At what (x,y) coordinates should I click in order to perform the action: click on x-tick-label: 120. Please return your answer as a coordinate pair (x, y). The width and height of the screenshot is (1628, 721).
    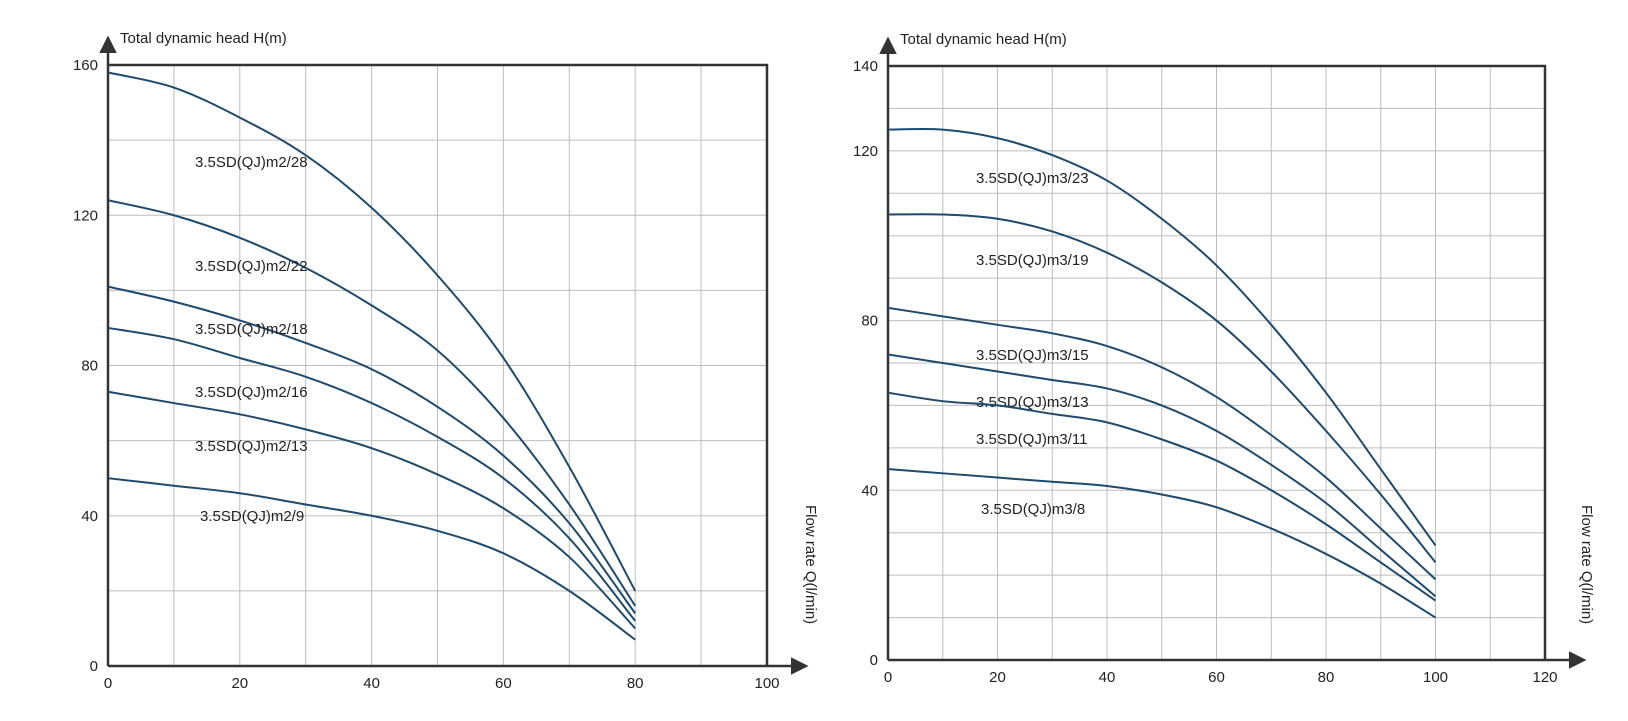
    Looking at the image, I should click on (1544, 677).